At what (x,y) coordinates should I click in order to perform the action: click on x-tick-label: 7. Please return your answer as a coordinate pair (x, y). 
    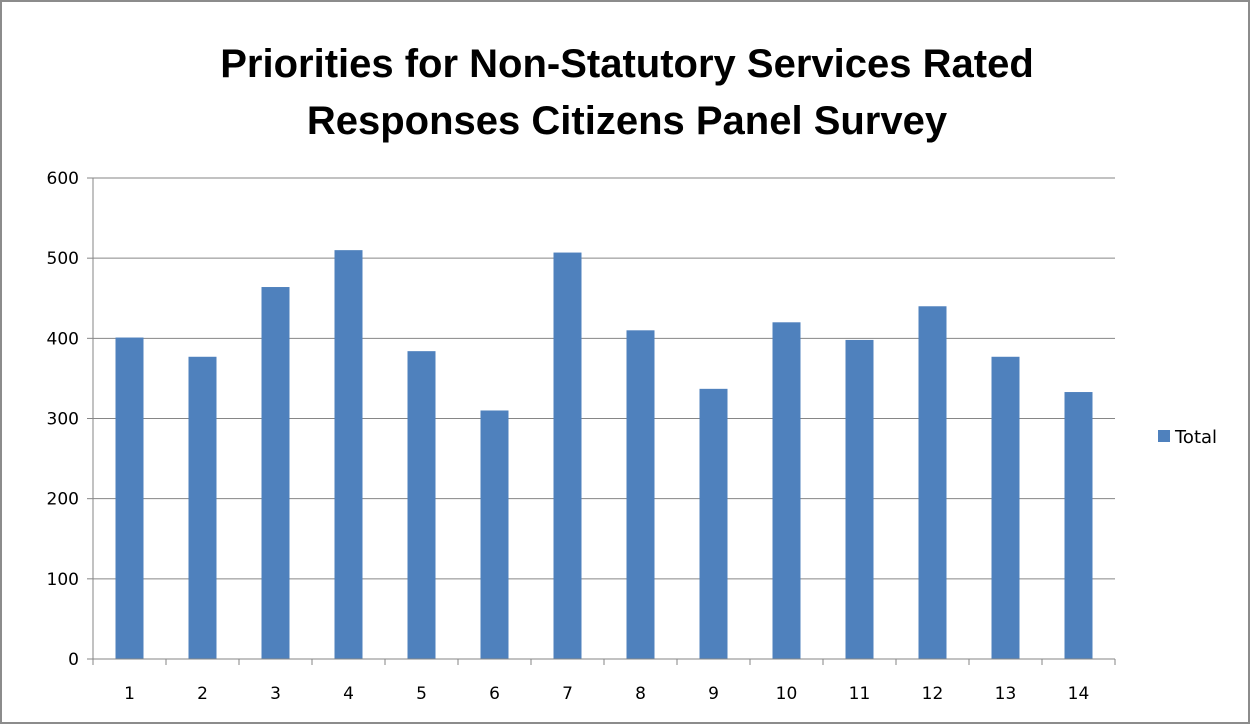
    Looking at the image, I should click on (567, 694).